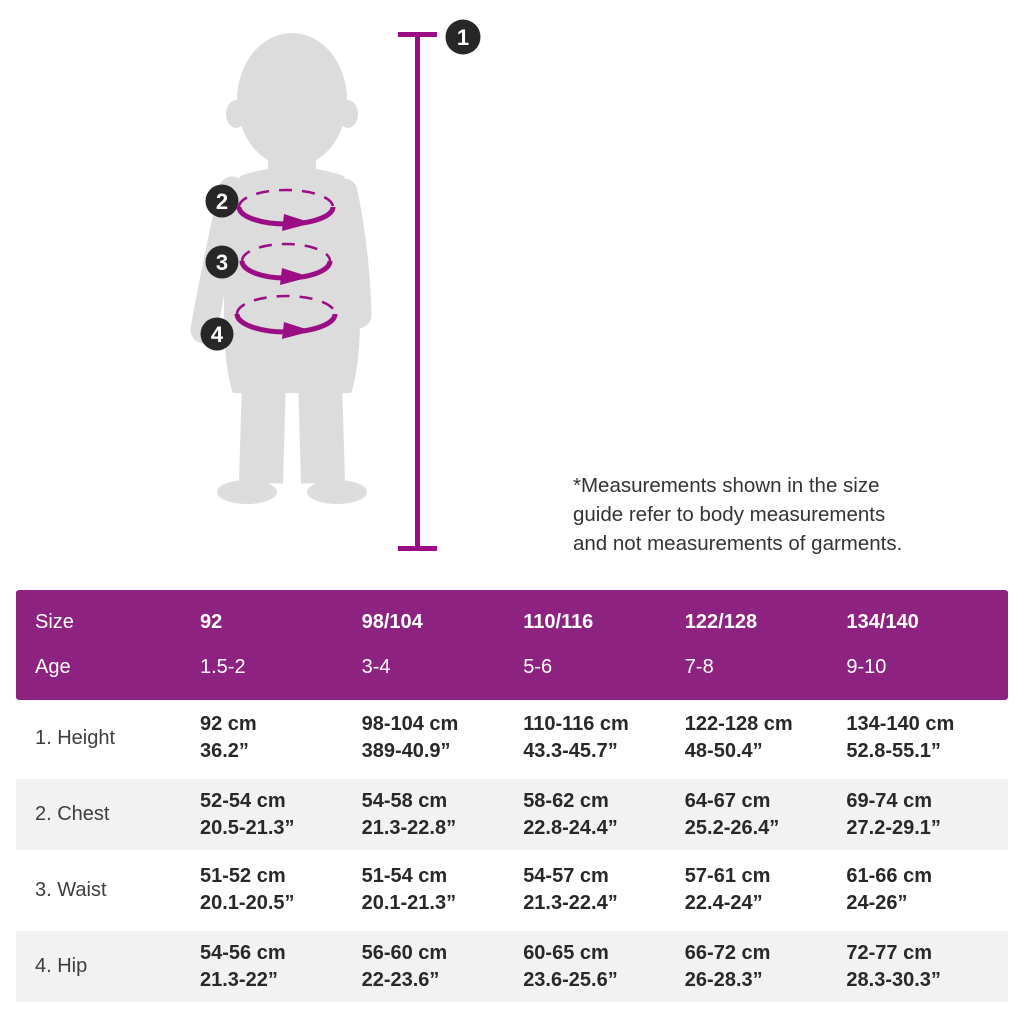  Describe the element at coordinates (335, 285) in the screenshot. I see `measurement-diagram: 1 2 3 4` at that location.